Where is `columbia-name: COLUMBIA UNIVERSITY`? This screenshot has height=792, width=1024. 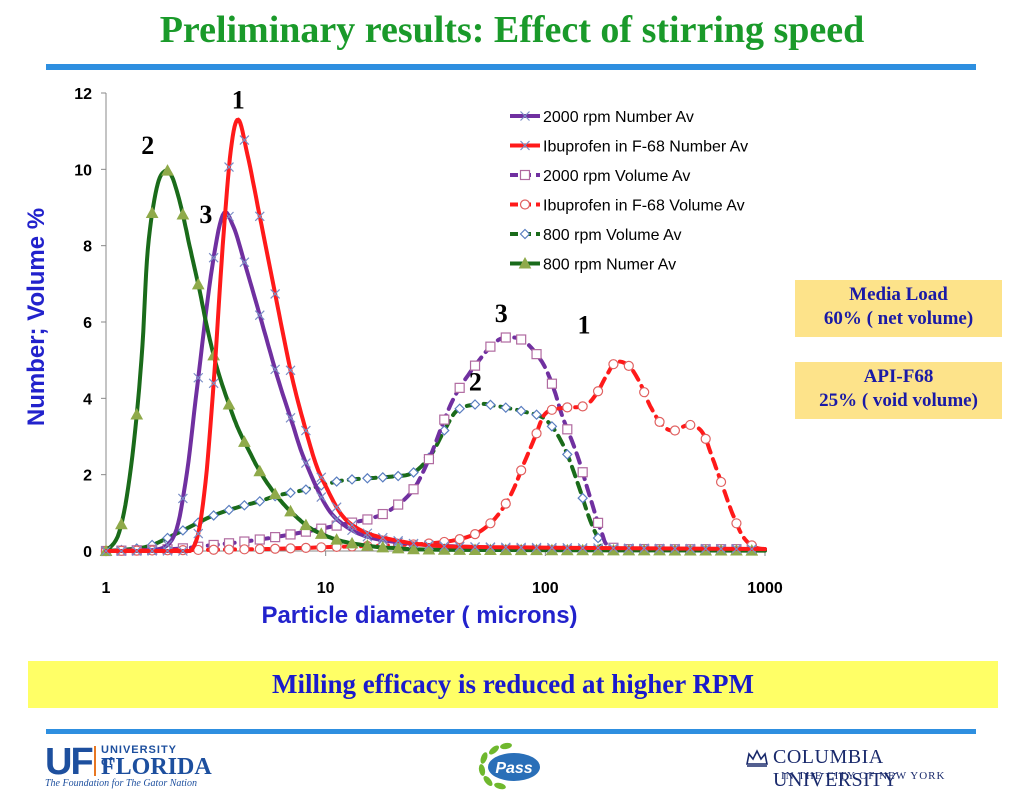 columbia-name: COLUMBIA UNIVERSITY is located at coordinates (835, 768).